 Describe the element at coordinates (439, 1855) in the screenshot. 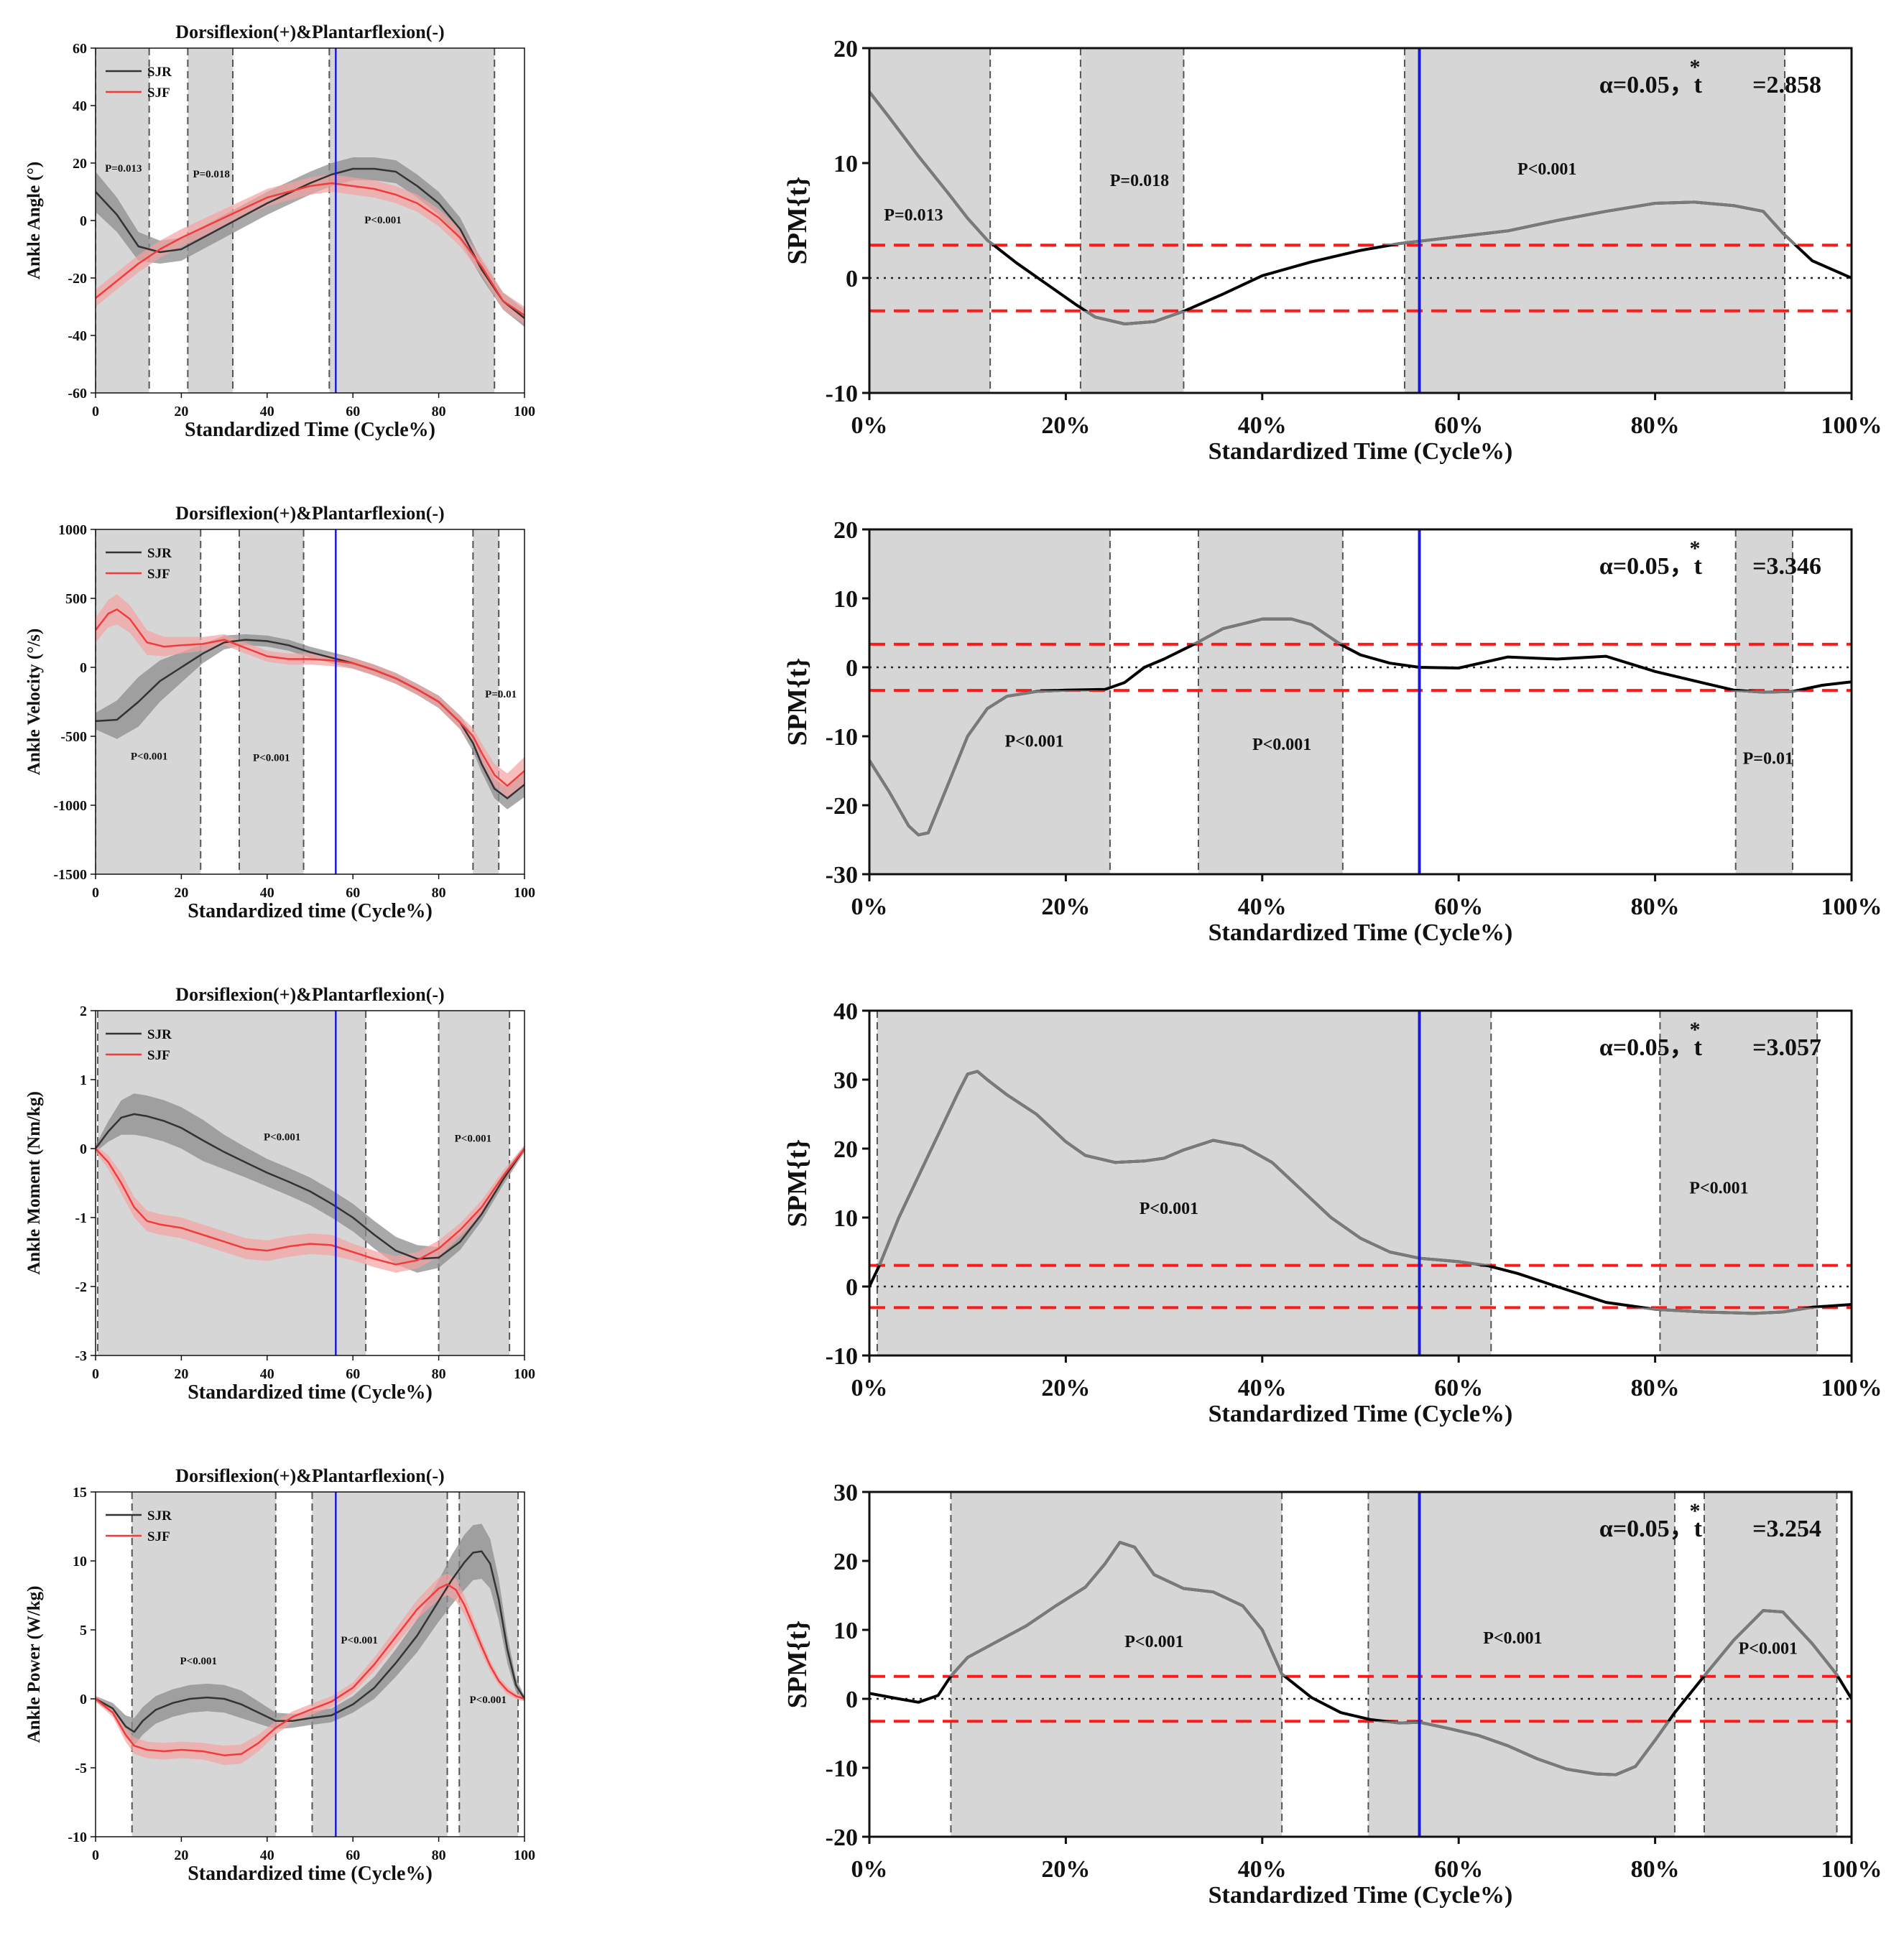

I see `x-tick-label: 80` at that location.